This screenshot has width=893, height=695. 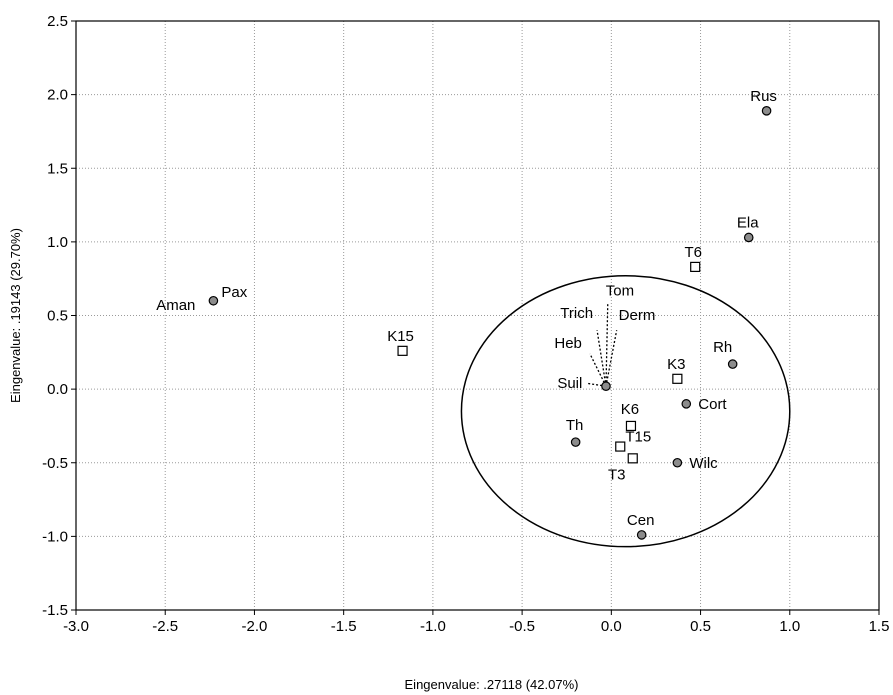 What do you see at coordinates (611, 626) in the screenshot?
I see `x-tick-label: 0.0` at bounding box center [611, 626].